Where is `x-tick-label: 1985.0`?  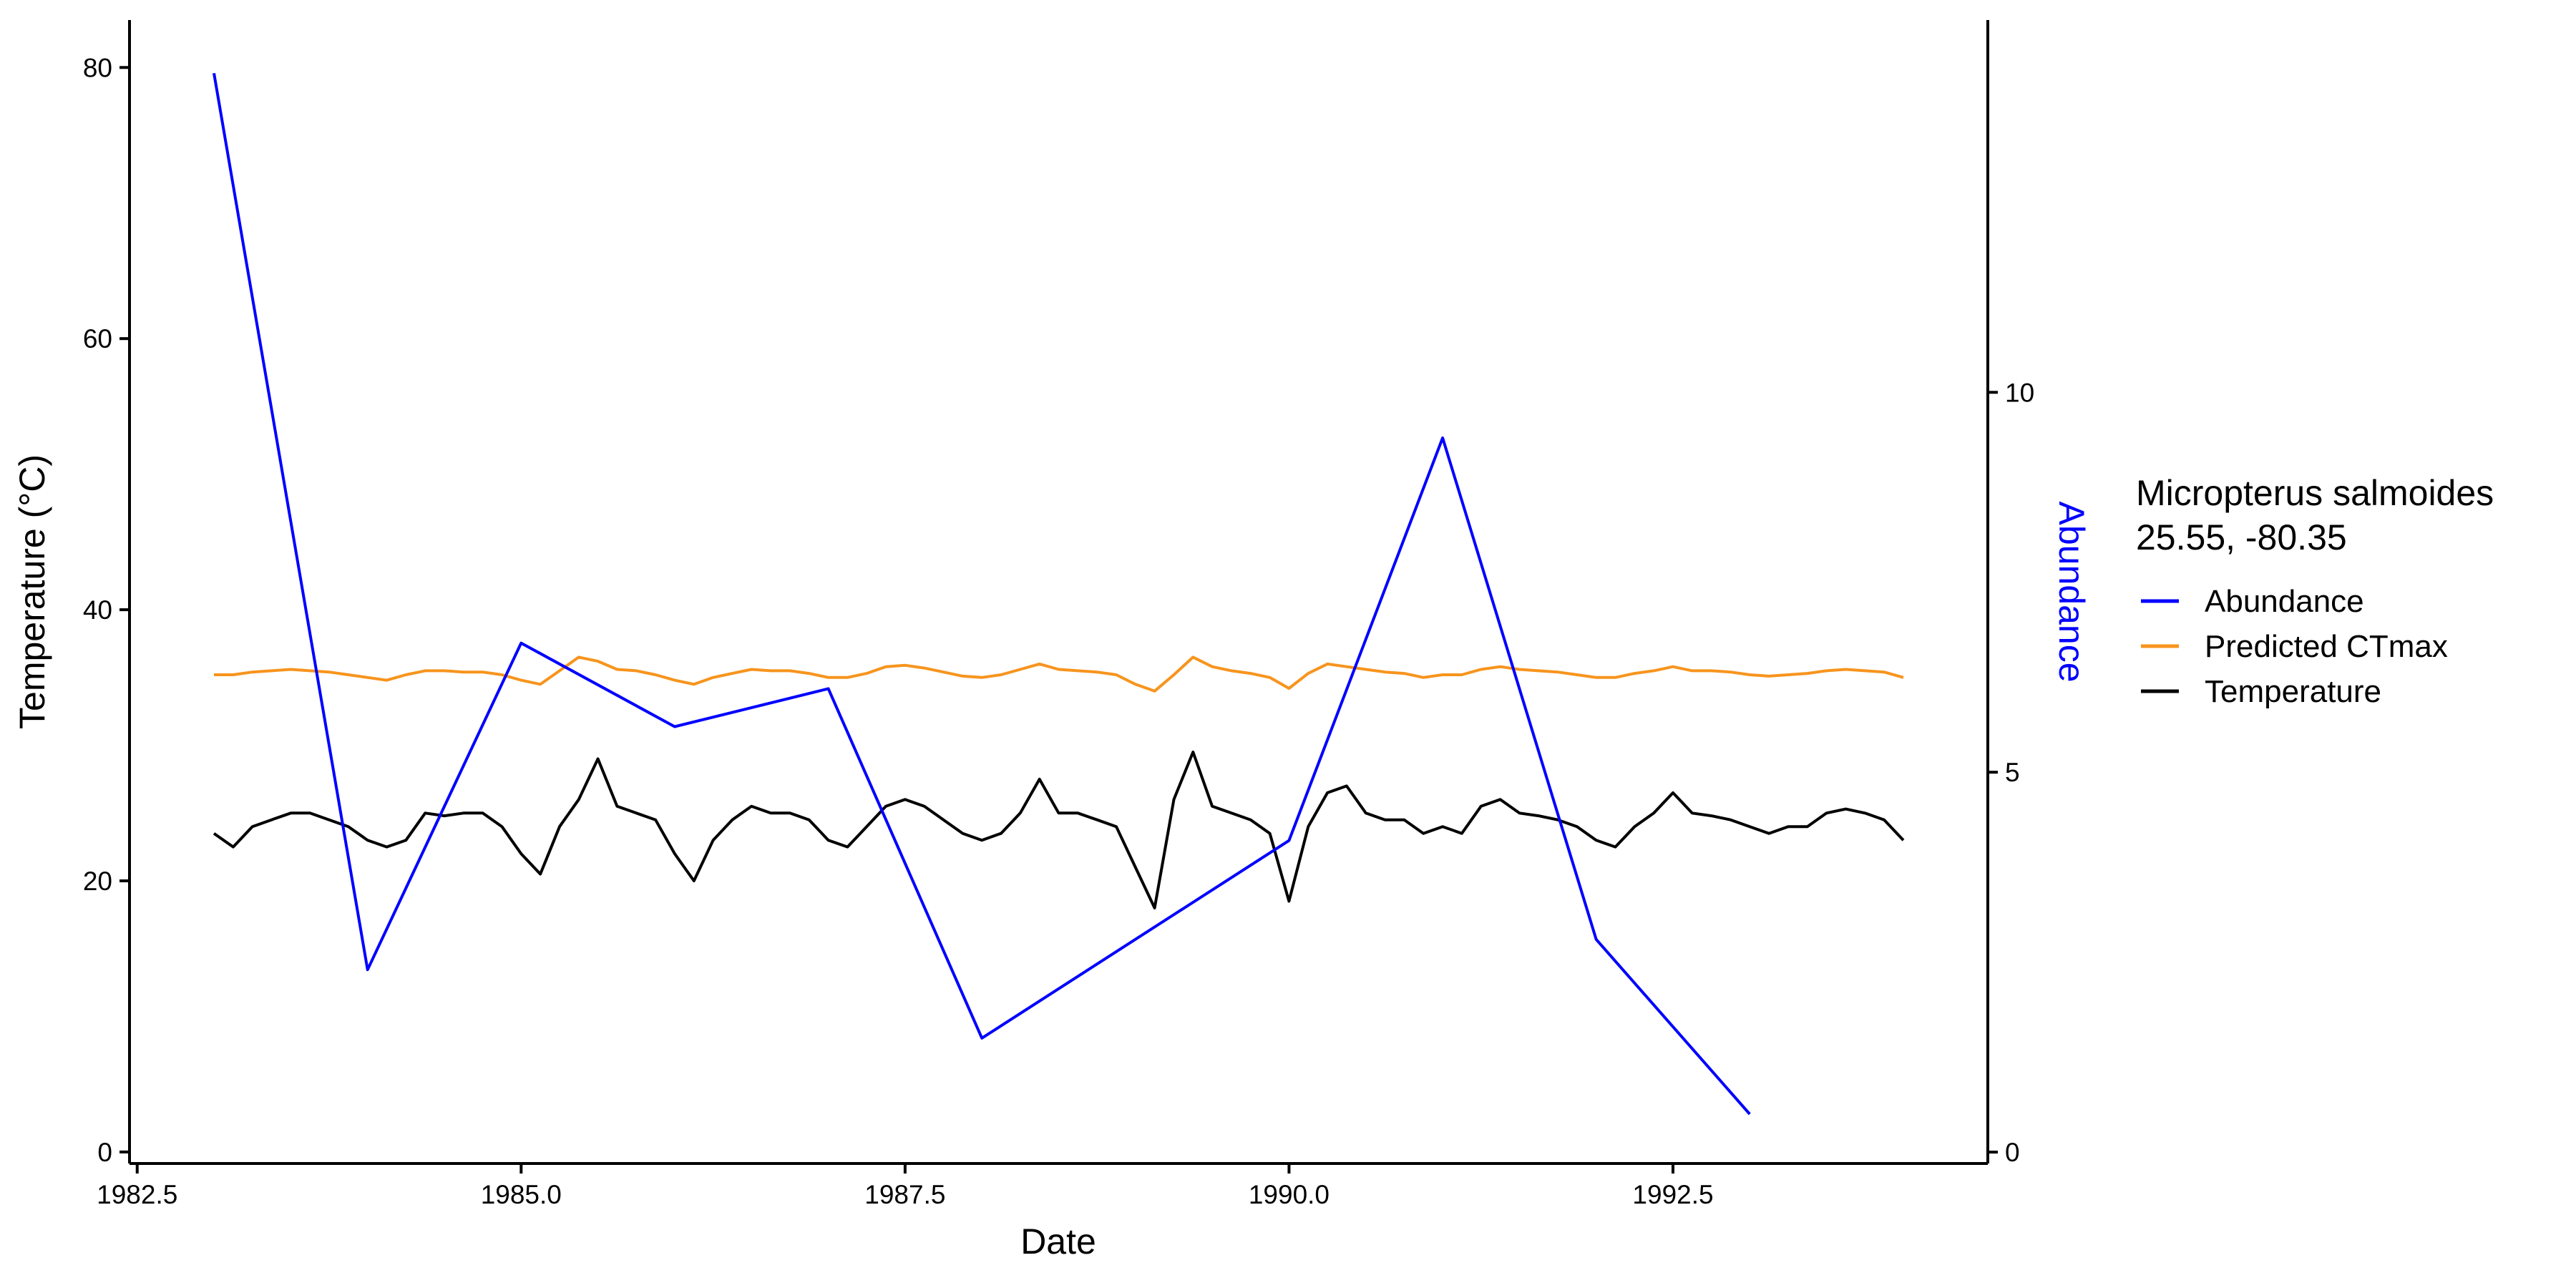
x-tick-label: 1985.0 is located at coordinates (521, 1194).